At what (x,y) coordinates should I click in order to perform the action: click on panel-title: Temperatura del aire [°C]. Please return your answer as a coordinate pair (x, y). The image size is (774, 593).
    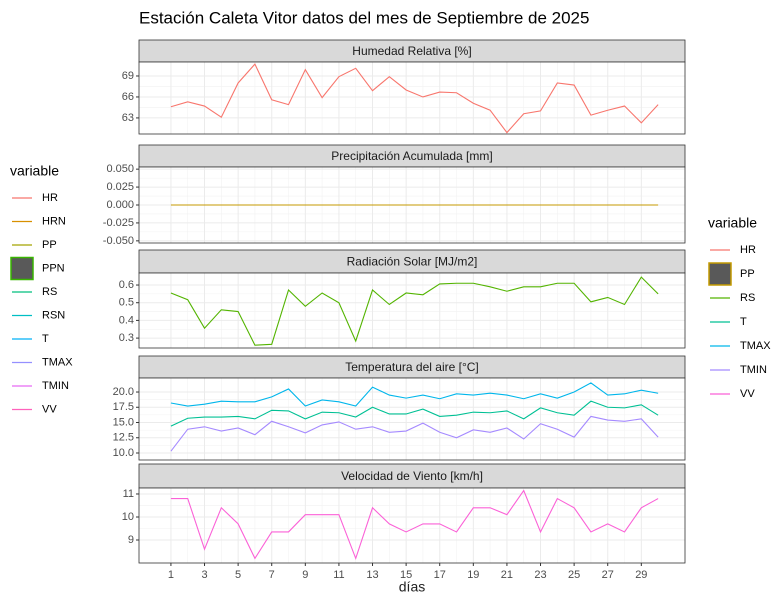
    Looking at the image, I should click on (412, 367).